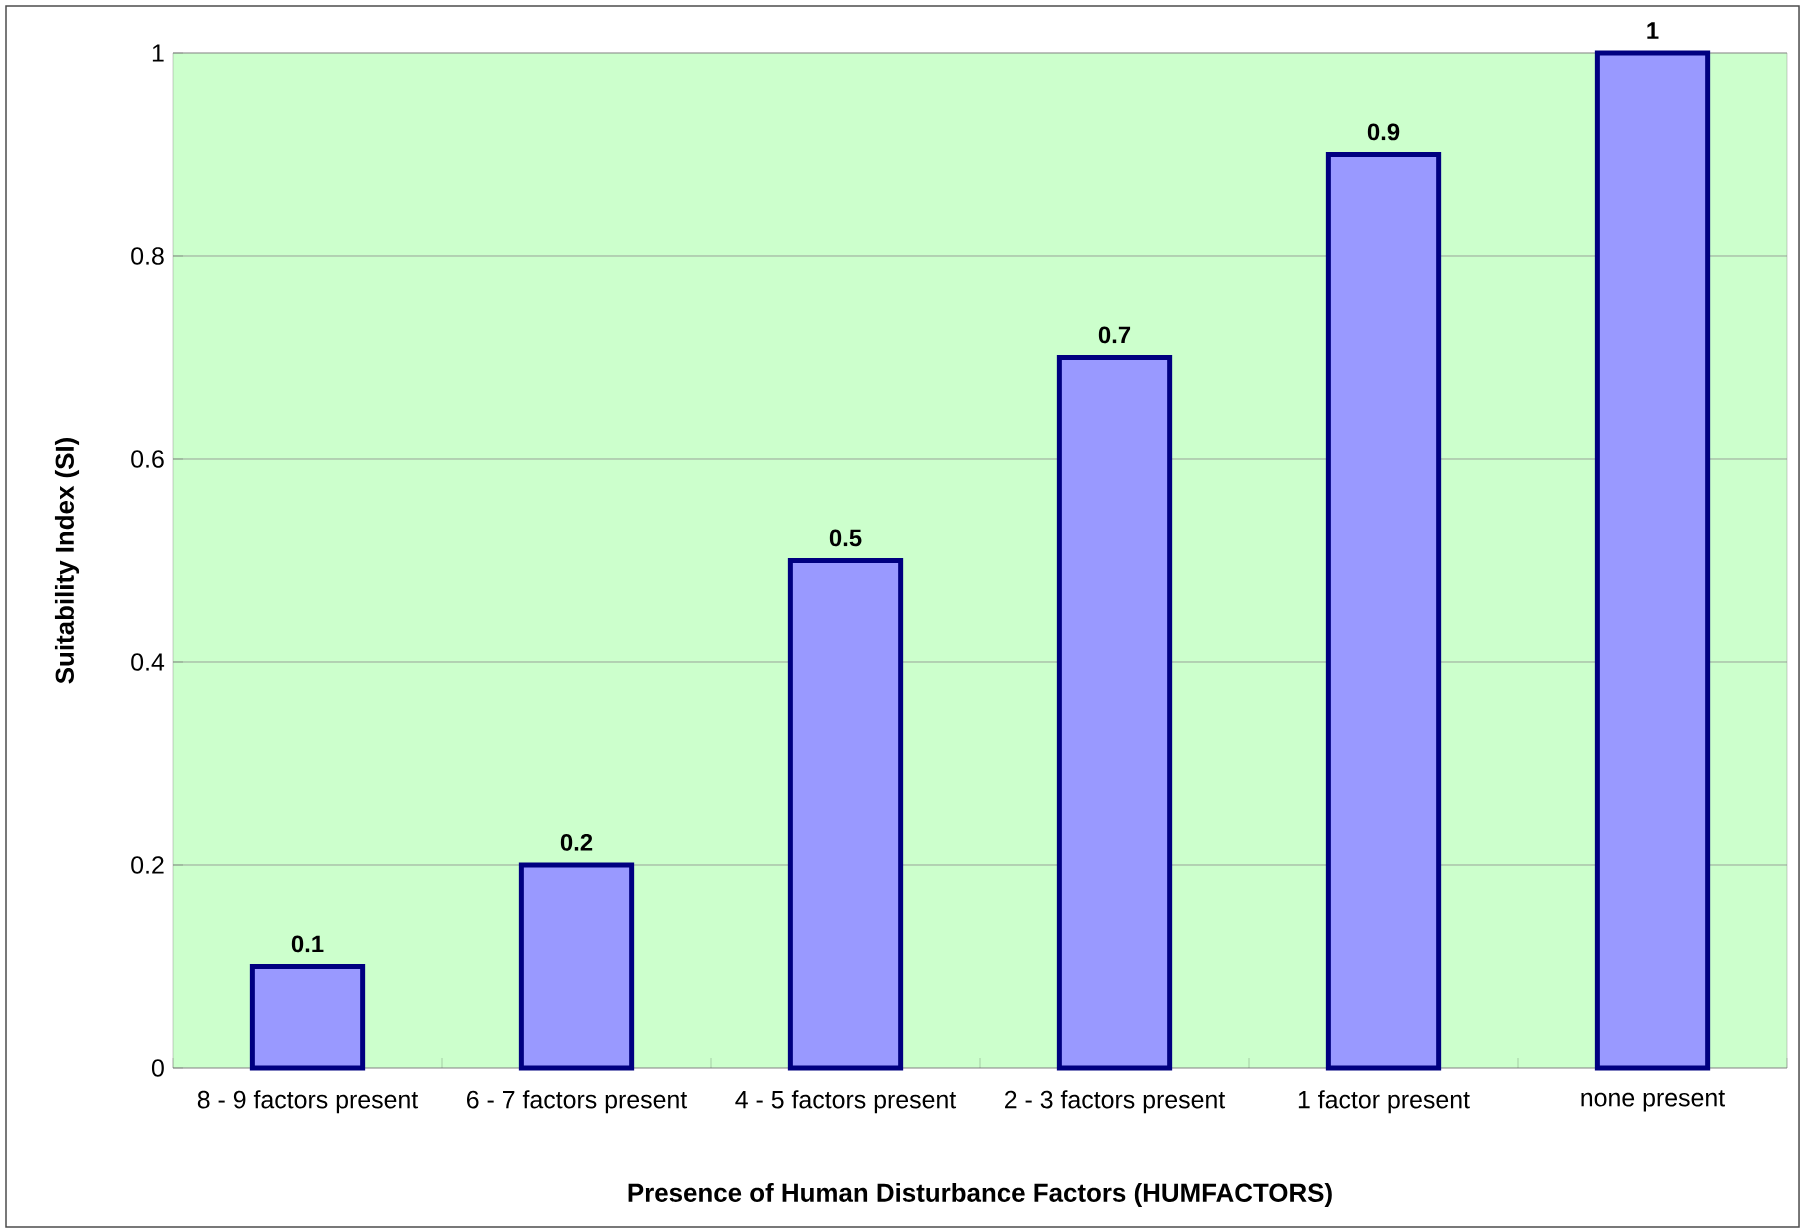  Describe the element at coordinates (147, 459) in the screenshot. I see `y-tick-label: 0.6` at that location.